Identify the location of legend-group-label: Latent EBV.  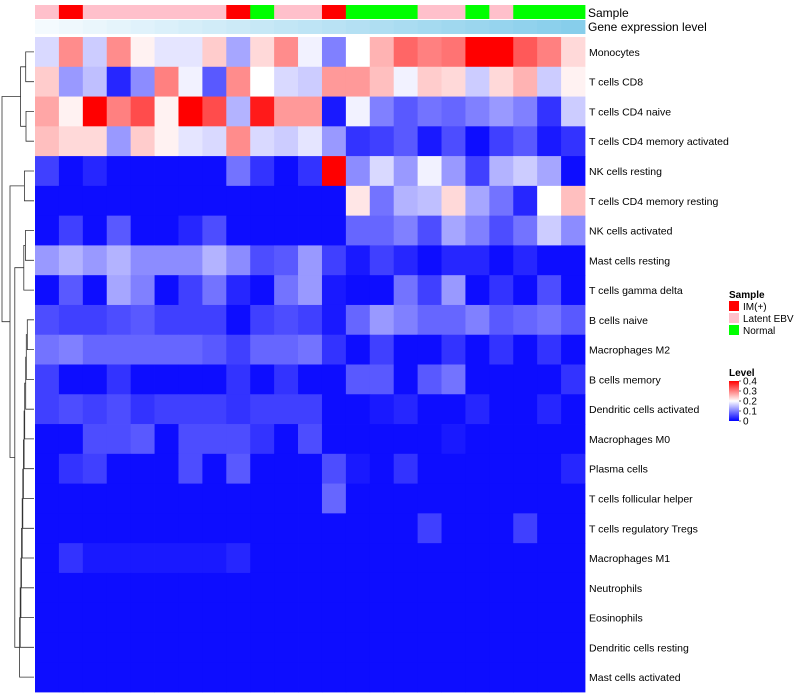
(768, 319).